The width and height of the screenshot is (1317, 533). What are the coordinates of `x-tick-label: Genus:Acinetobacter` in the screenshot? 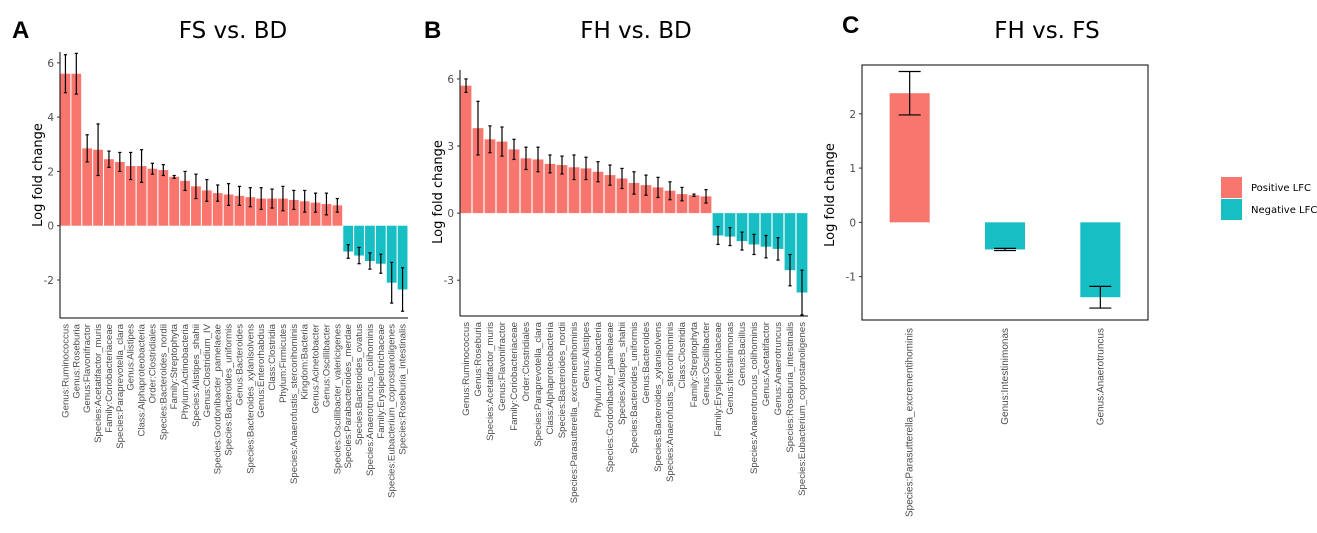 It's located at (316, 368).